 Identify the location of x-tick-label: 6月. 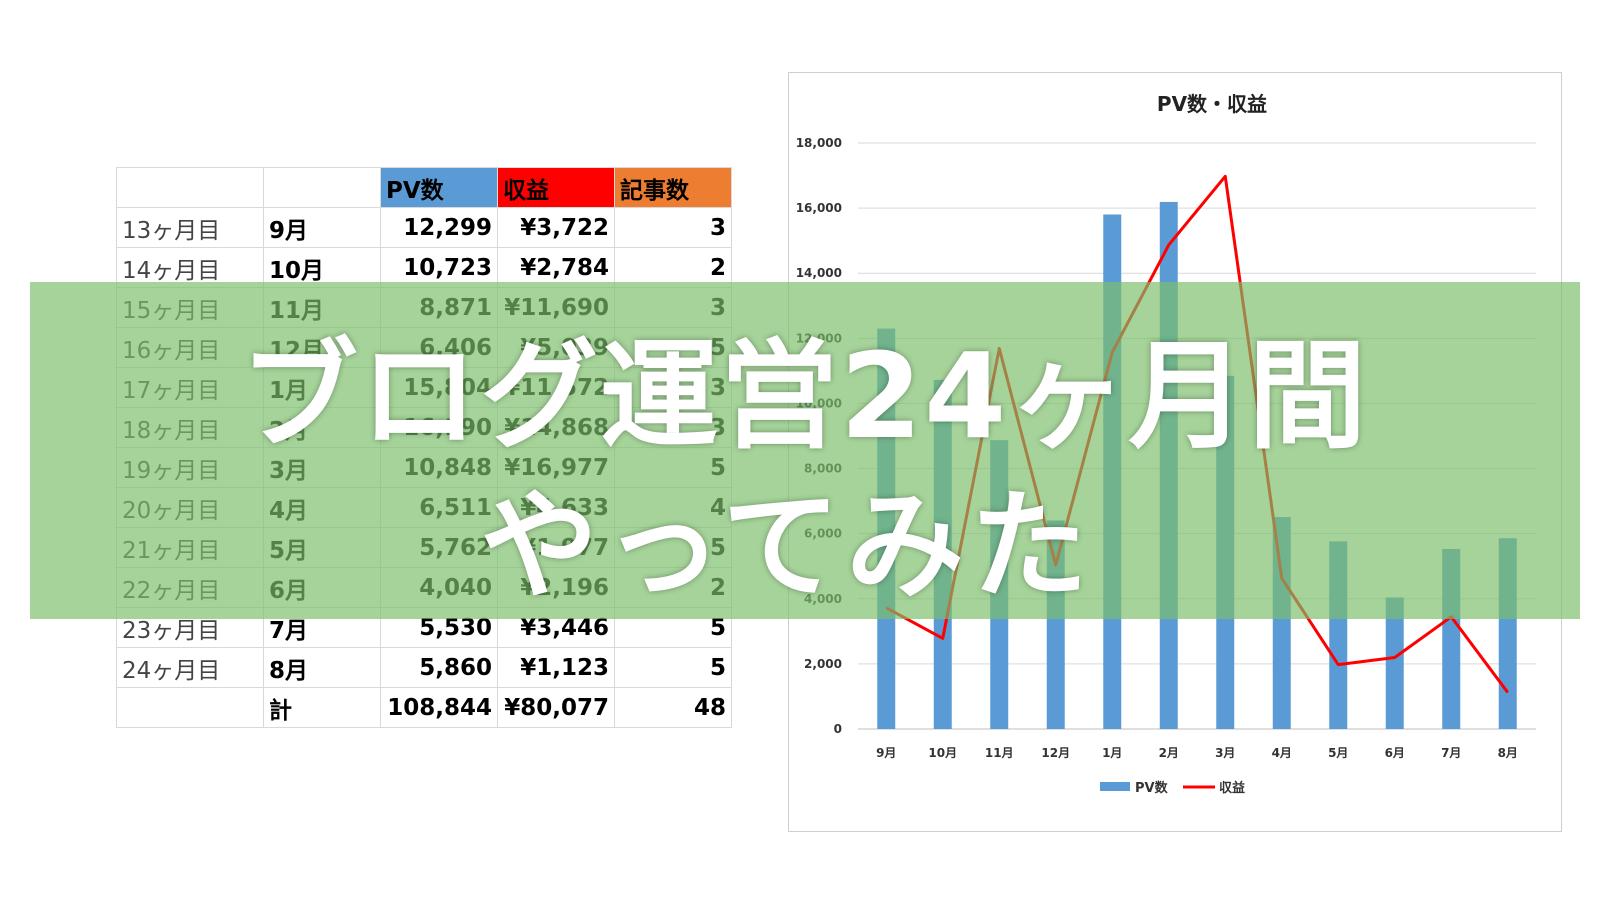
(1395, 753).